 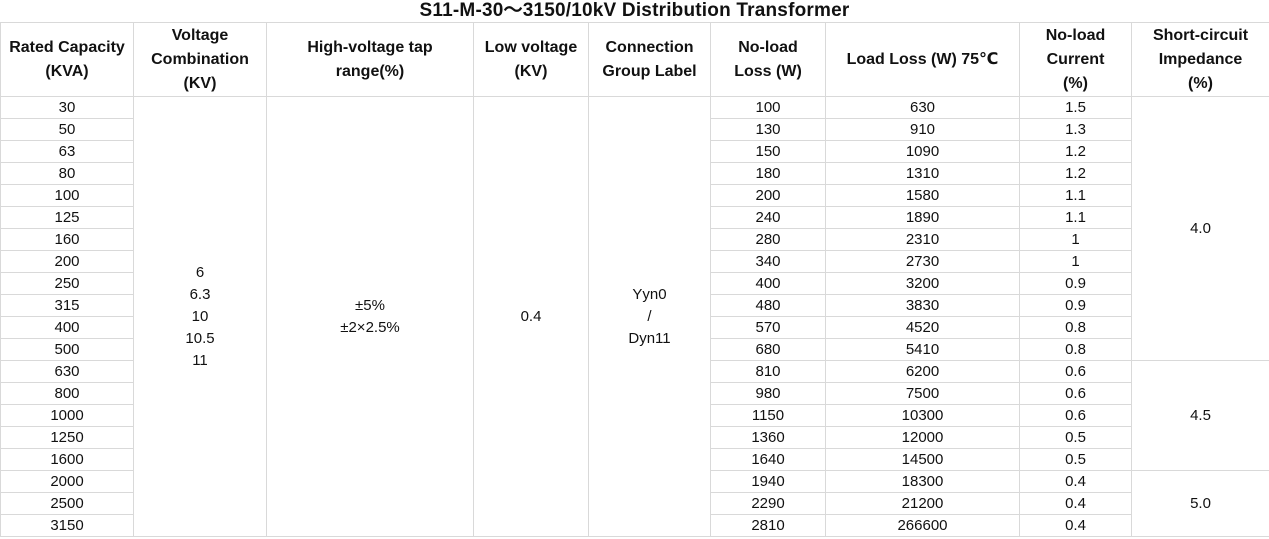 What do you see at coordinates (922, 327) in the screenshot?
I see `load-loss-cell: 4520` at bounding box center [922, 327].